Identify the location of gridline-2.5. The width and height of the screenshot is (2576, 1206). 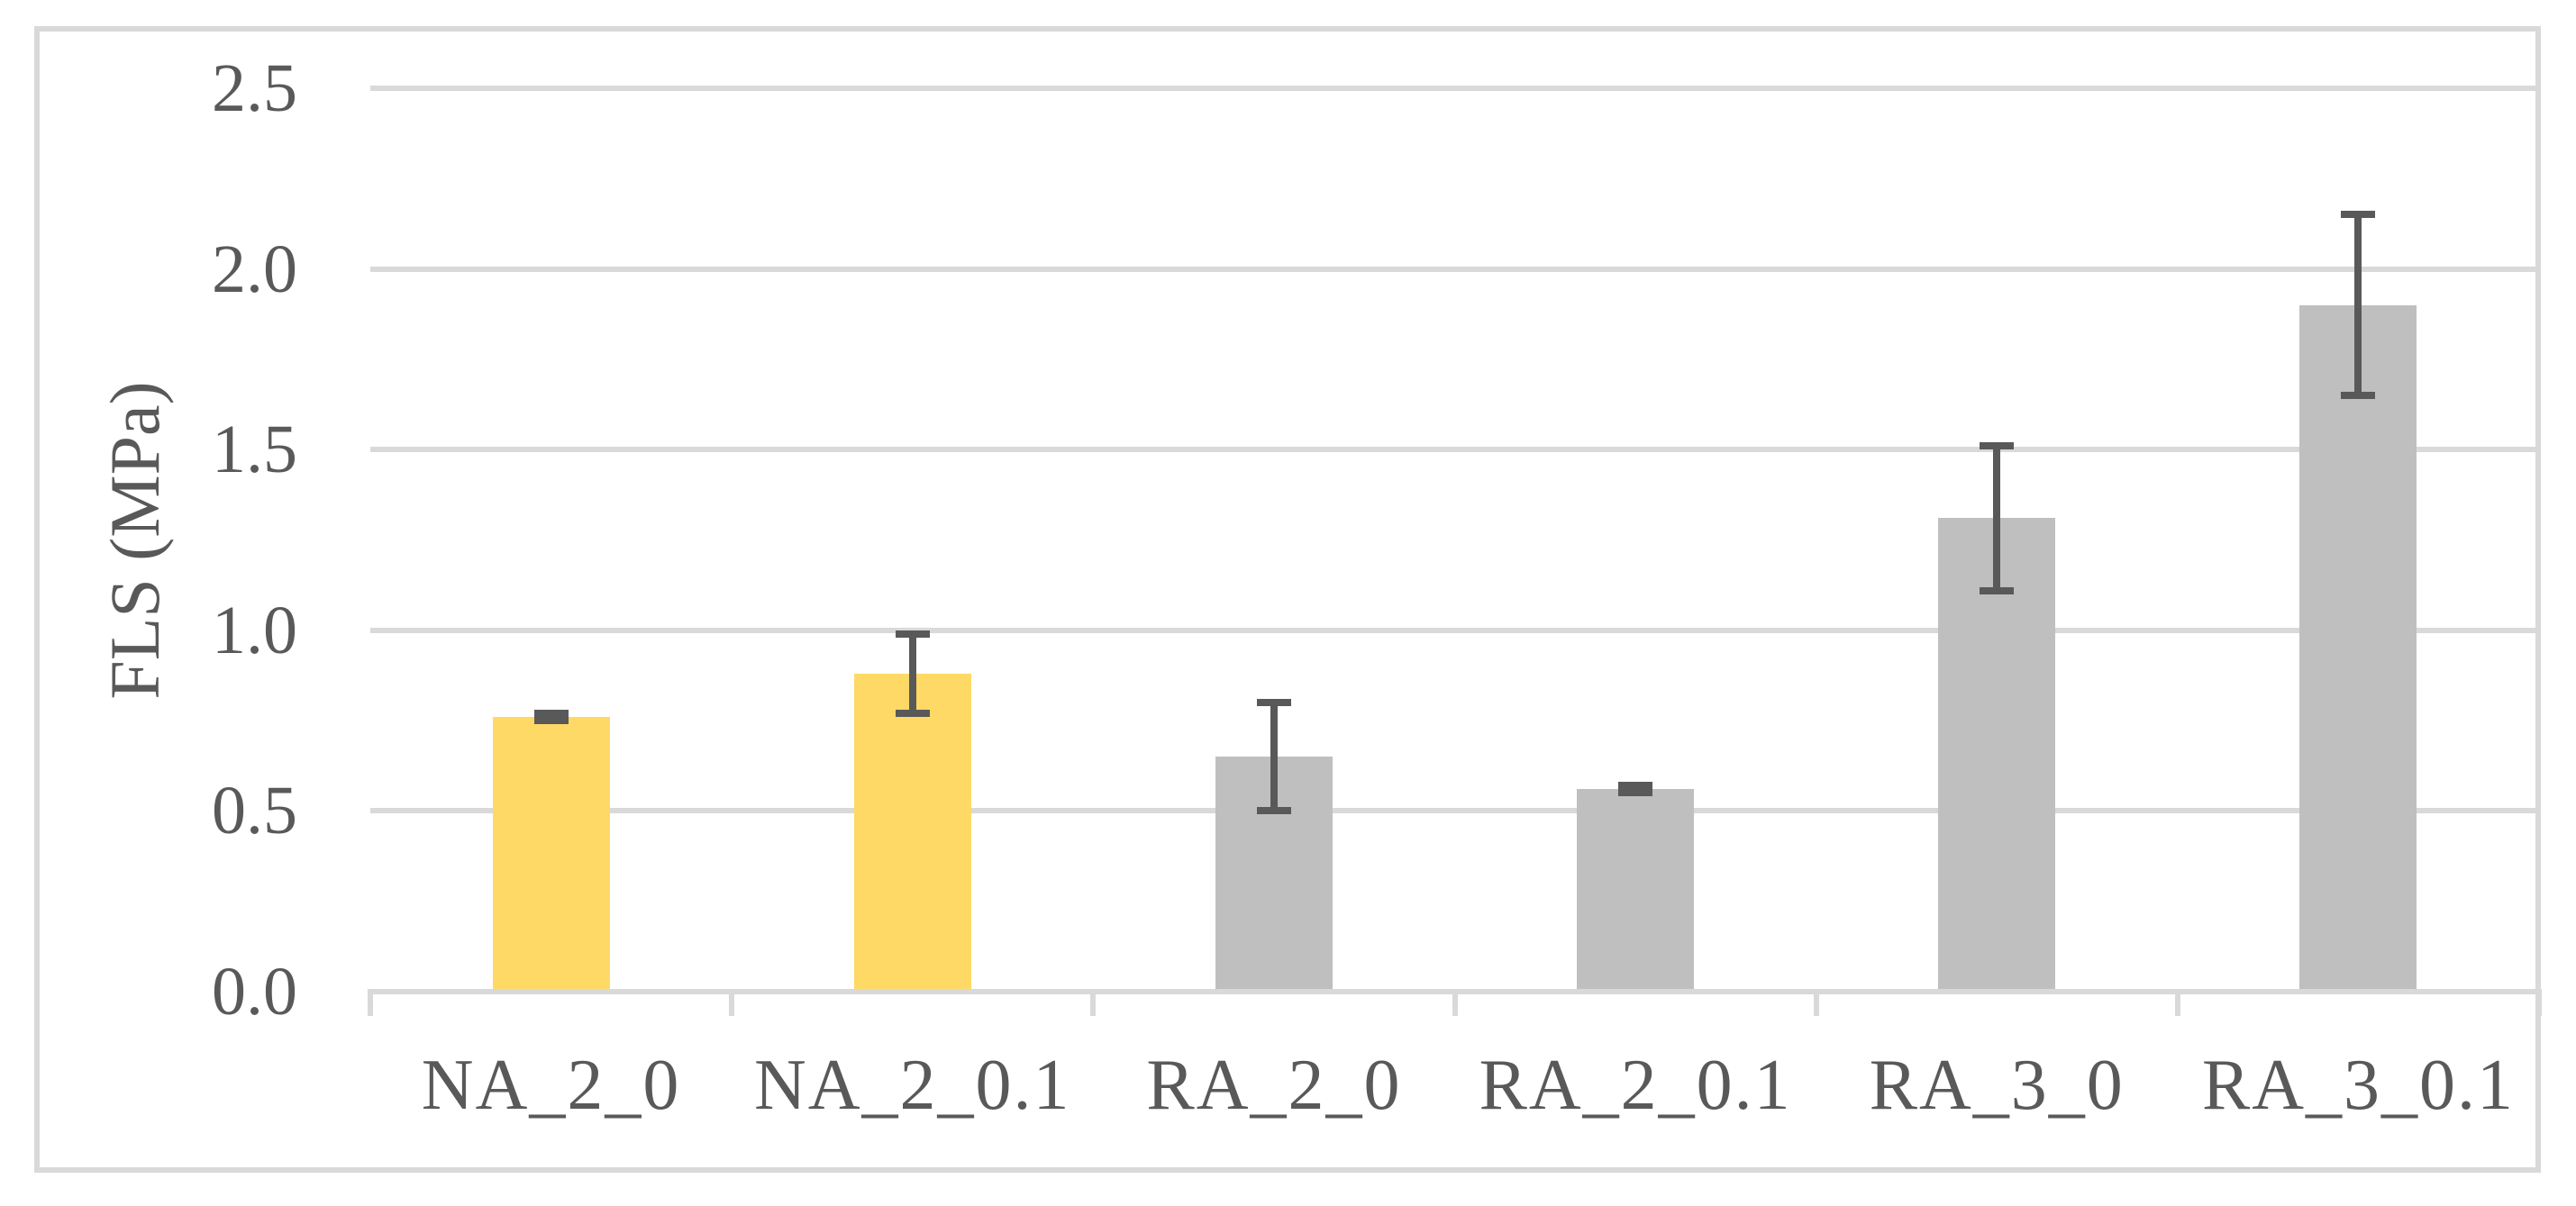
(1454, 88).